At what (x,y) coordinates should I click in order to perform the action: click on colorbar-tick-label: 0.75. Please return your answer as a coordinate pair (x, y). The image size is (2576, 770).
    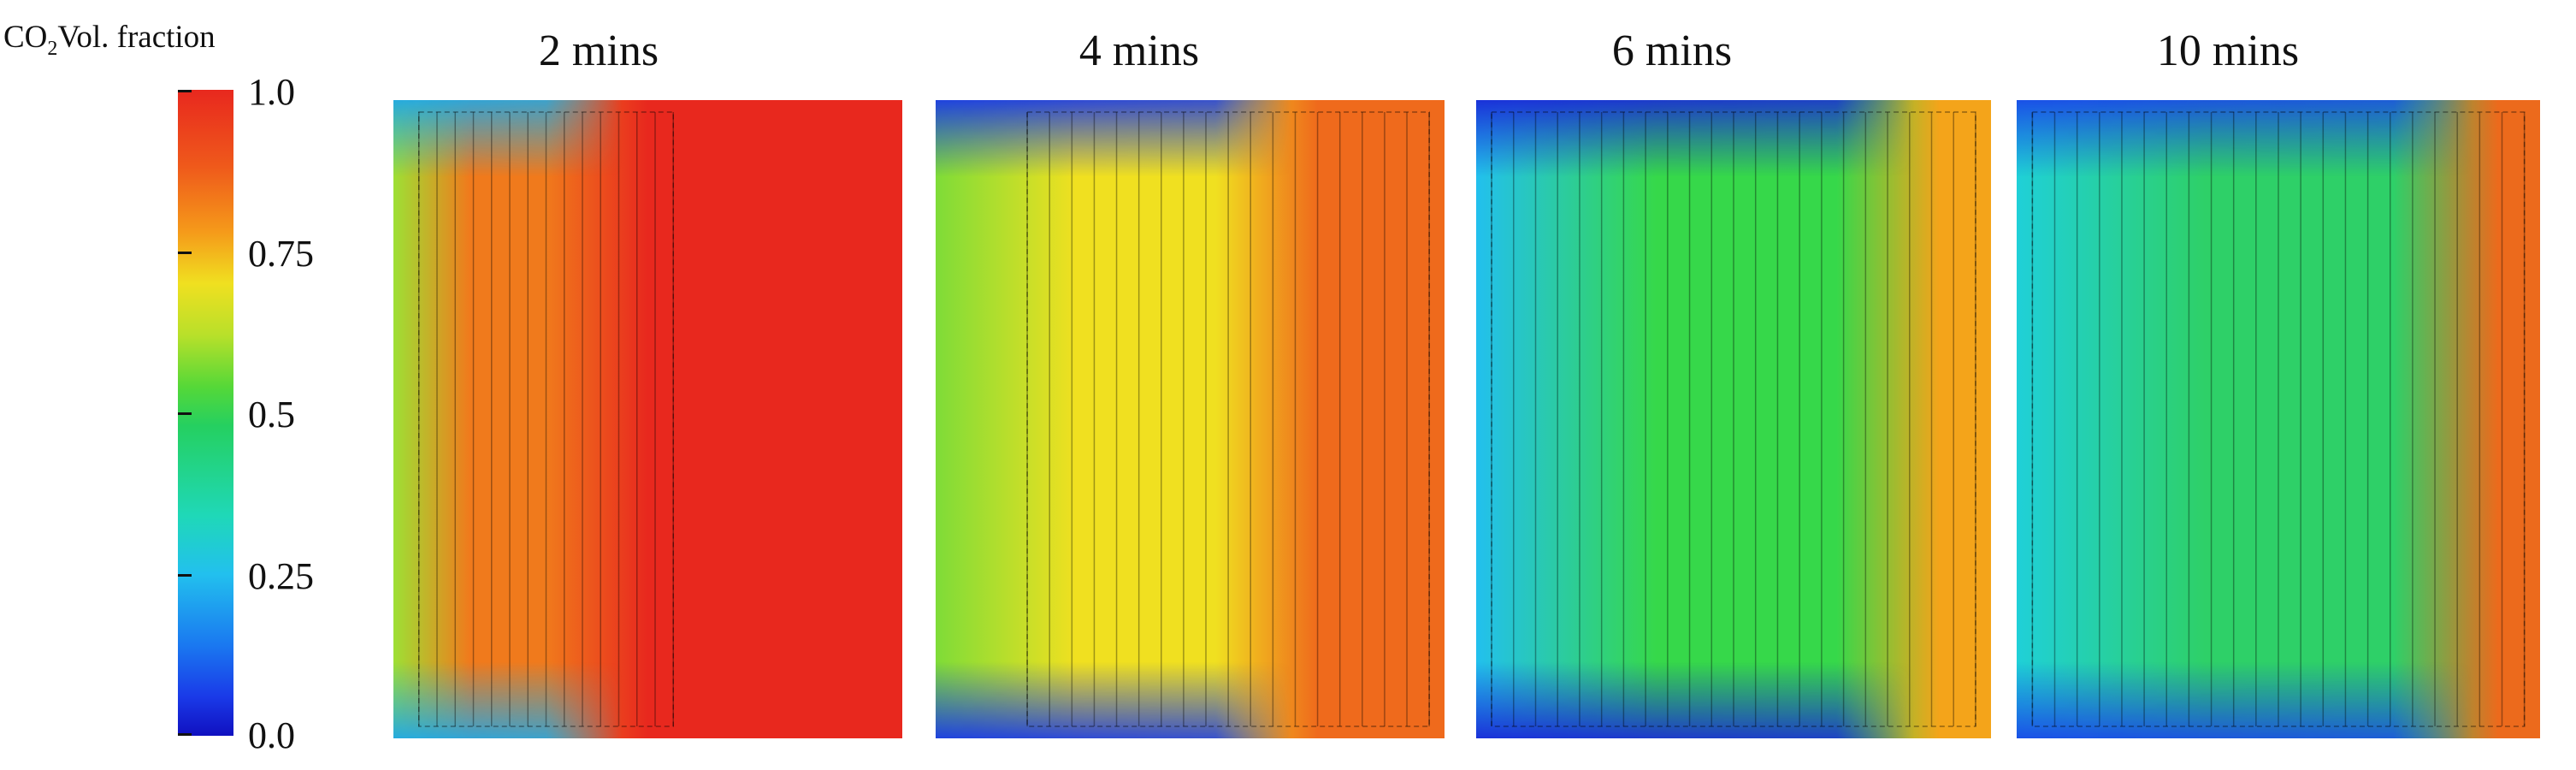
    Looking at the image, I should click on (281, 254).